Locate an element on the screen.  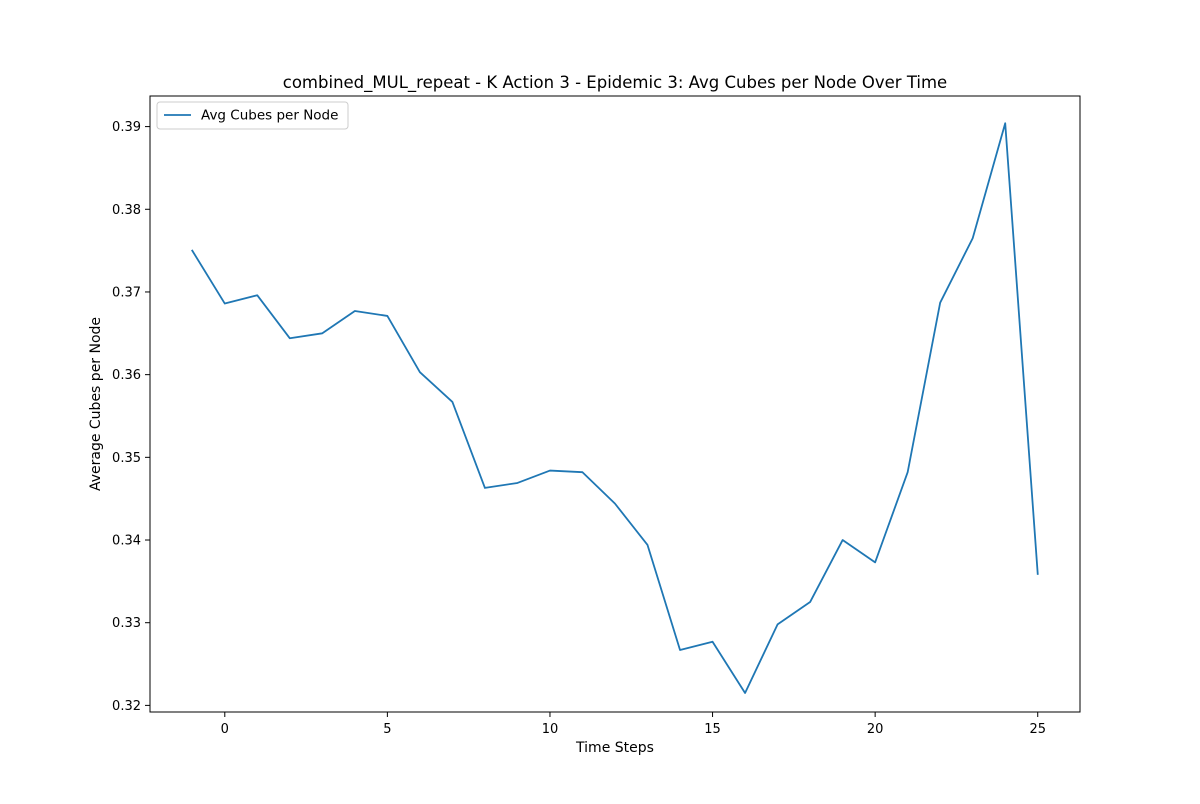
legend: Avg Cubes per Node is located at coordinates (252, 115).